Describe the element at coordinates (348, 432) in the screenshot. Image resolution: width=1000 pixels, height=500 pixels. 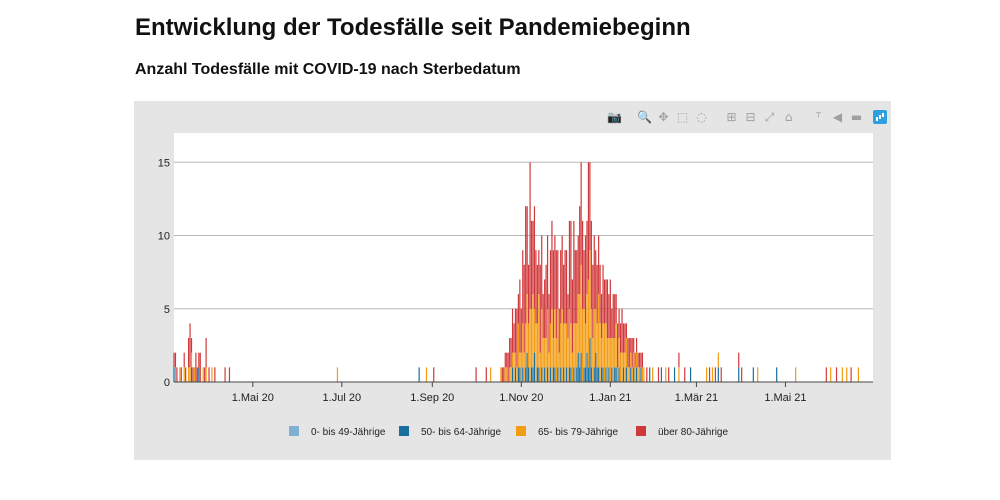
I see `legend-label: 0- bis 49-Jährige` at that location.